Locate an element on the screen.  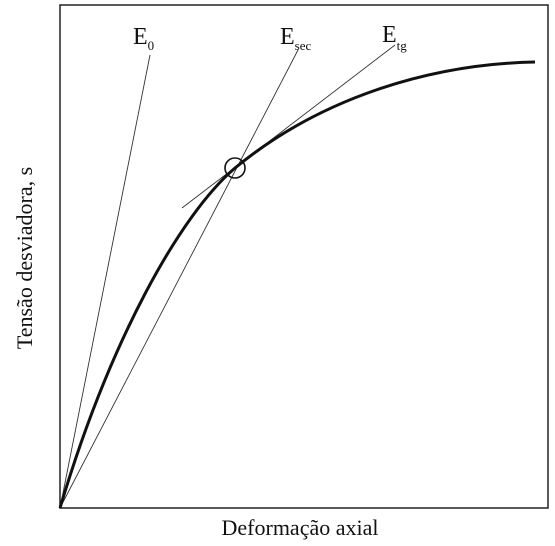
e0-label: E0 is located at coordinates (143, 38).